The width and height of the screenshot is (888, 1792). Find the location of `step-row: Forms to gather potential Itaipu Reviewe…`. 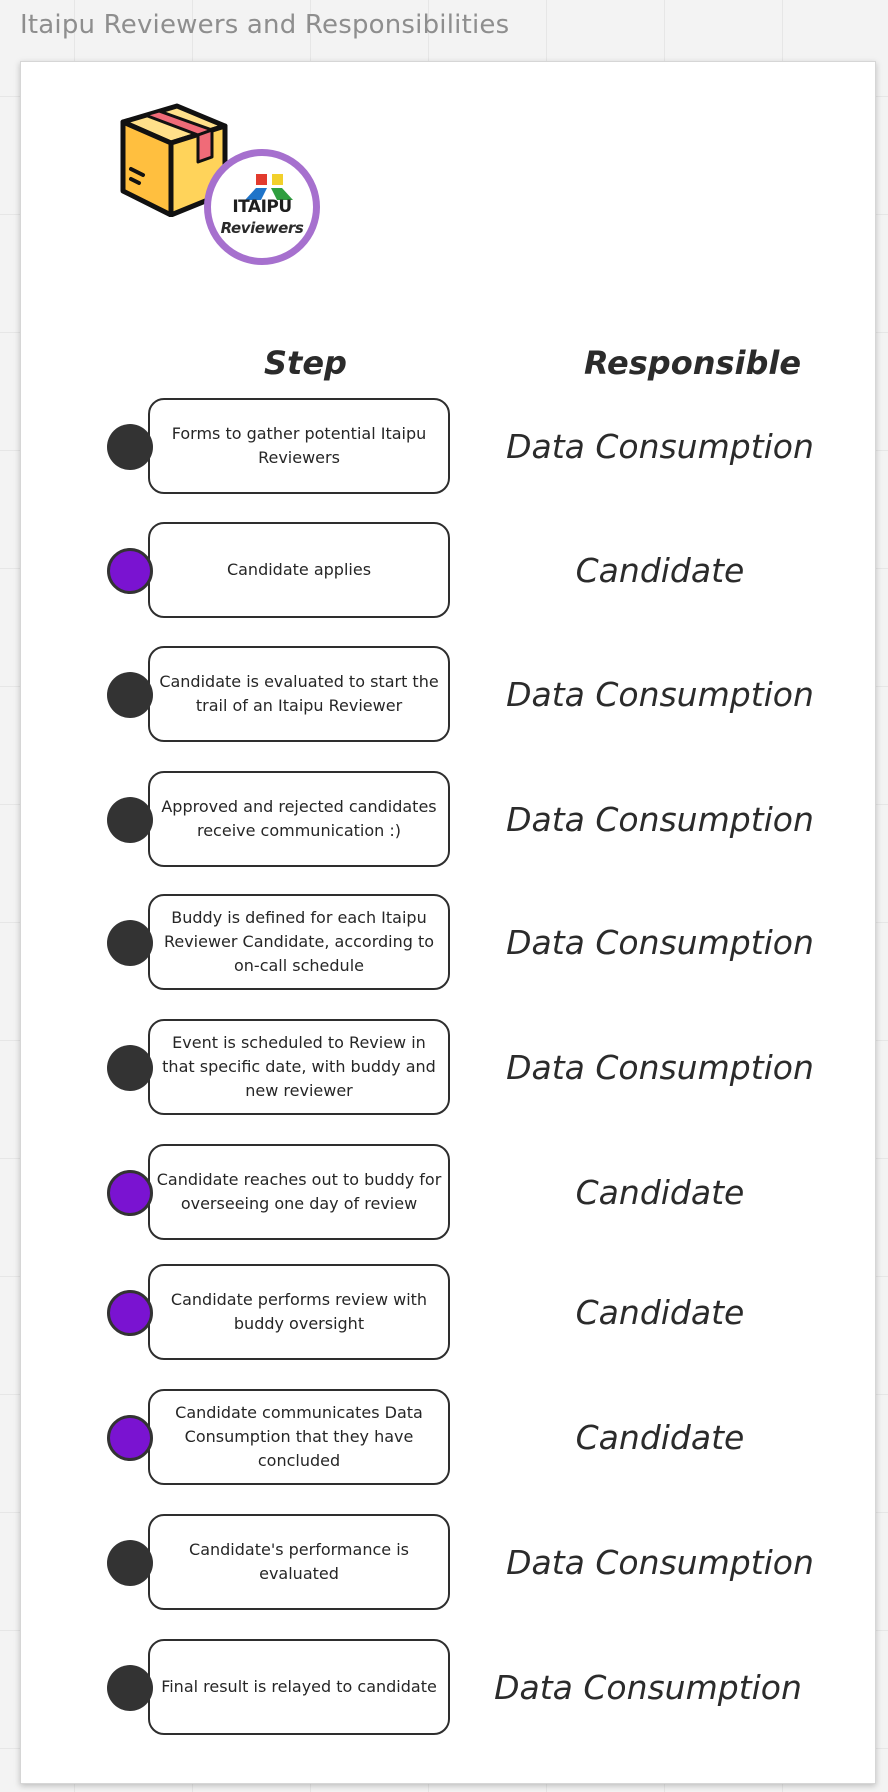

step-row: Forms to gather potential Itaipu Reviewe… is located at coordinates (447, 446).